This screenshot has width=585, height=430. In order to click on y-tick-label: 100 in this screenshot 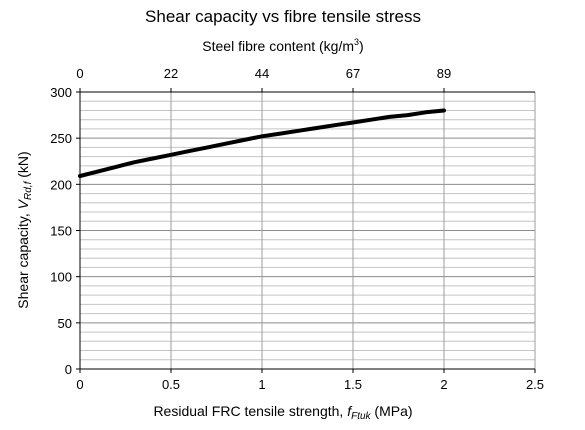, I will do `click(61, 277)`.